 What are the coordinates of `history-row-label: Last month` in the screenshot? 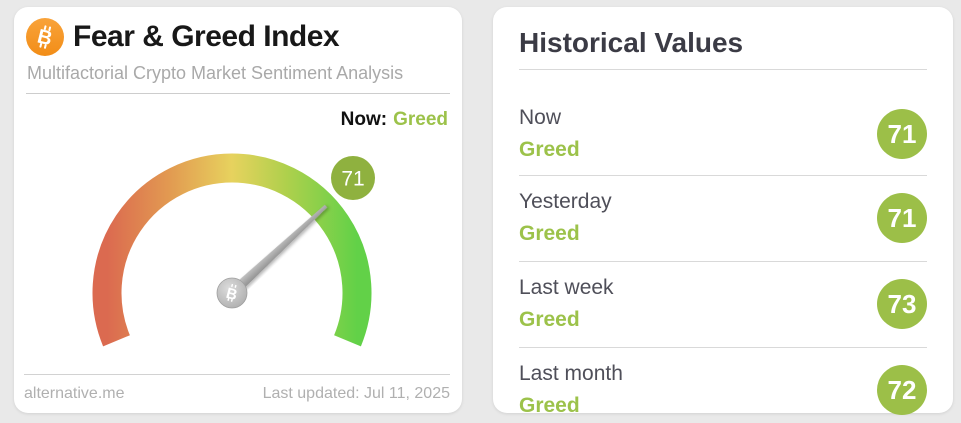 It's located at (571, 373).